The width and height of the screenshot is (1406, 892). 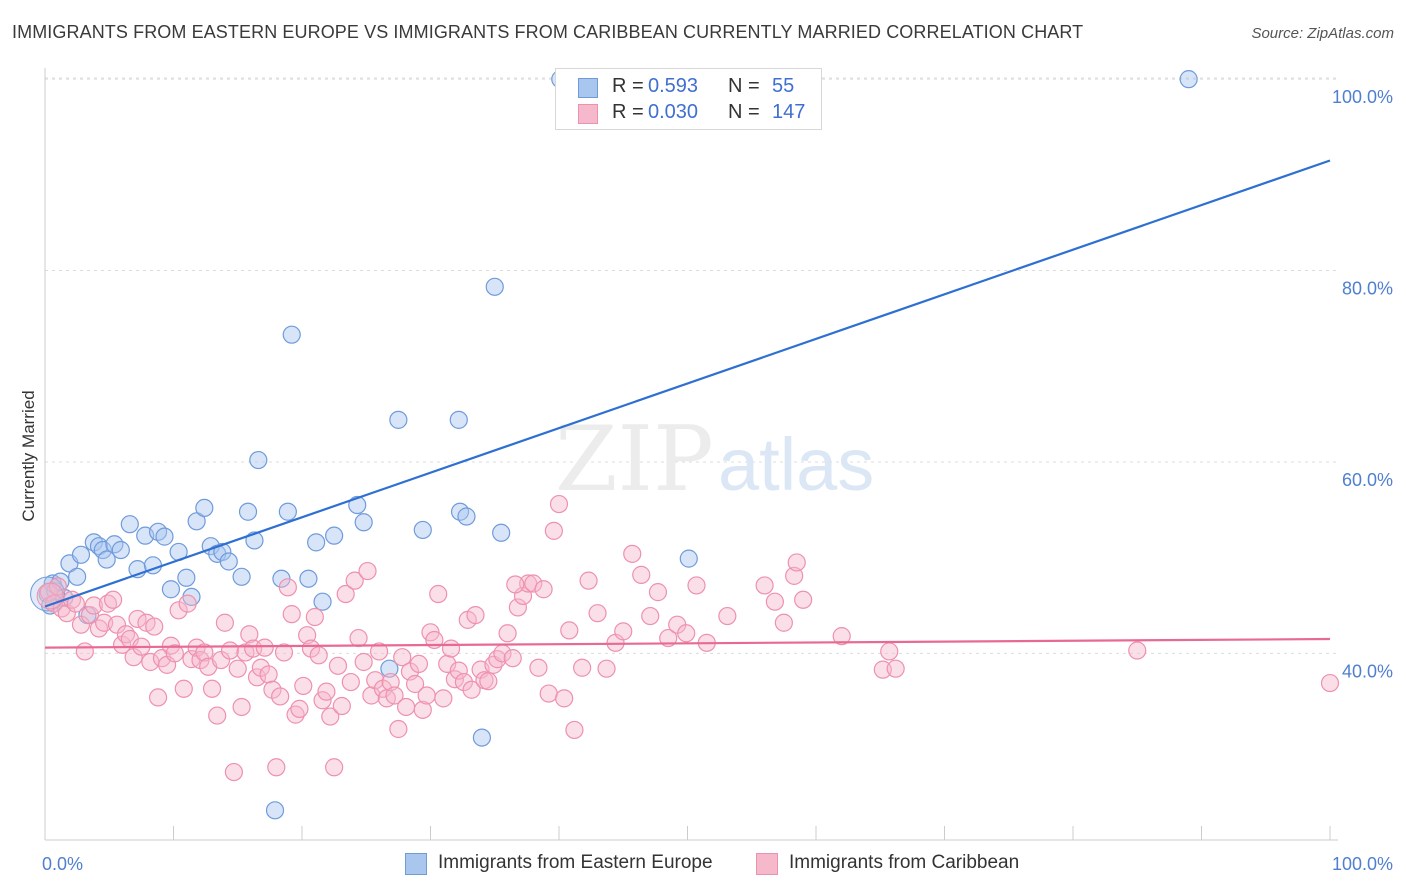 I want to click on legend-swatch-caribbean, so click(x=588, y=114).